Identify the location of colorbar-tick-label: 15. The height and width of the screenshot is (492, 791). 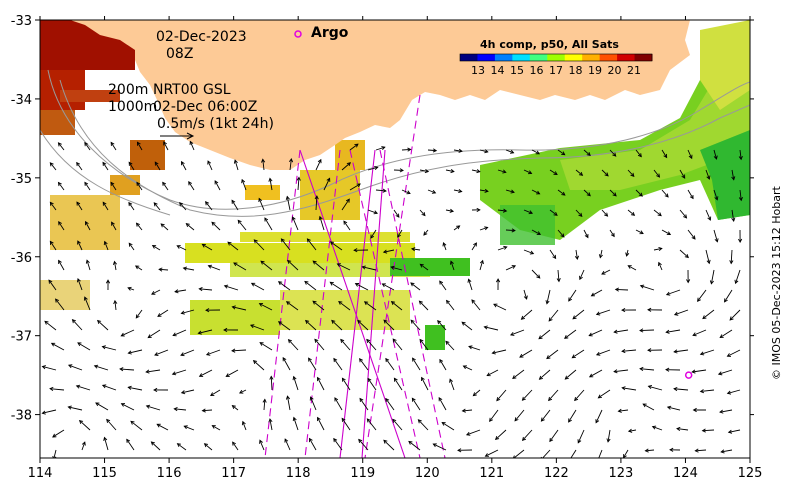
(517, 70).